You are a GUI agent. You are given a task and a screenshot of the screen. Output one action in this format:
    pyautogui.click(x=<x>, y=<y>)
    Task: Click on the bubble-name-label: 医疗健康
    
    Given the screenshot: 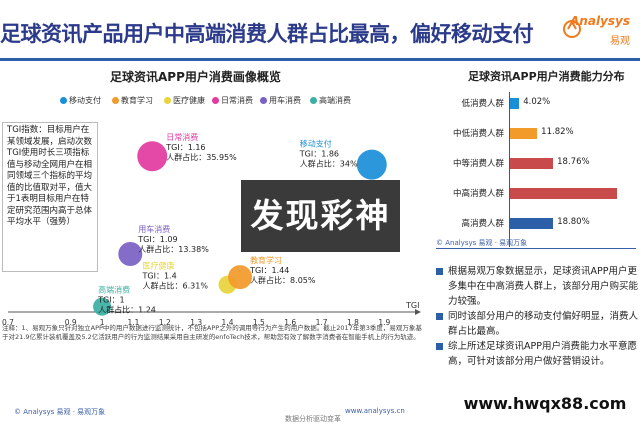 What is the action you would take?
    pyautogui.click(x=159, y=266)
    